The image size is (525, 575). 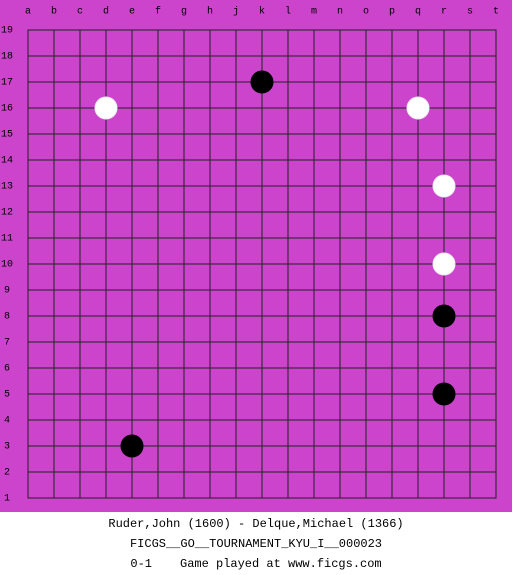 I want to click on column-label: a, so click(x=28, y=12).